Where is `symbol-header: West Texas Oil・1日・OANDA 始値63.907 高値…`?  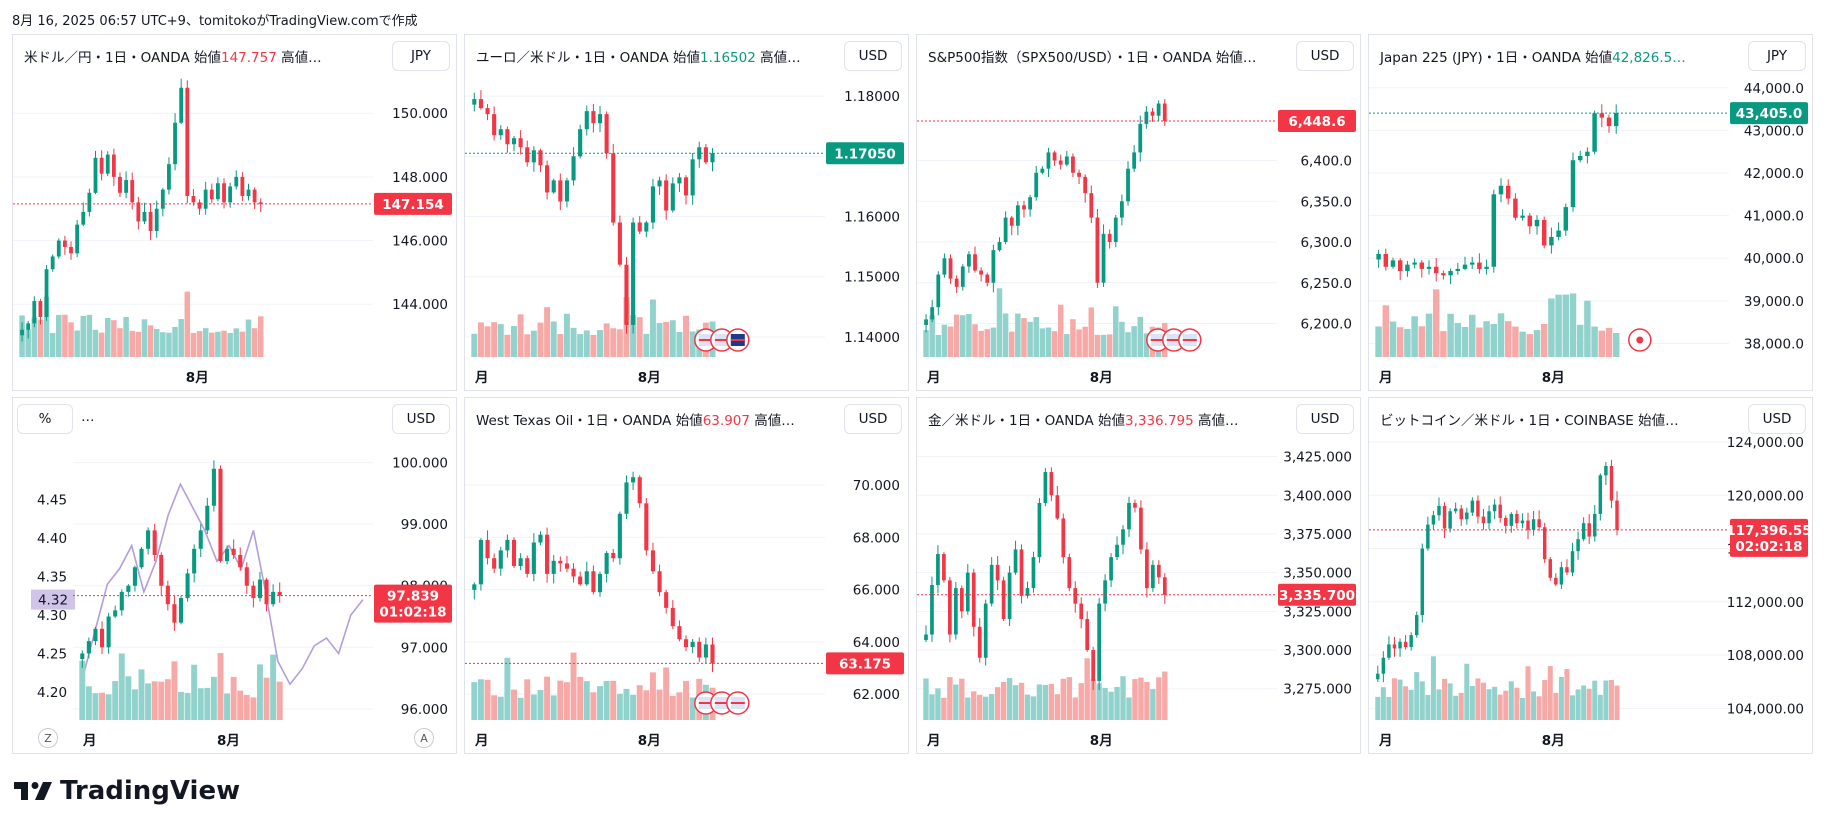 symbol-header: West Texas Oil・1日・OANDA 始値63.907 高値… is located at coordinates (635, 419).